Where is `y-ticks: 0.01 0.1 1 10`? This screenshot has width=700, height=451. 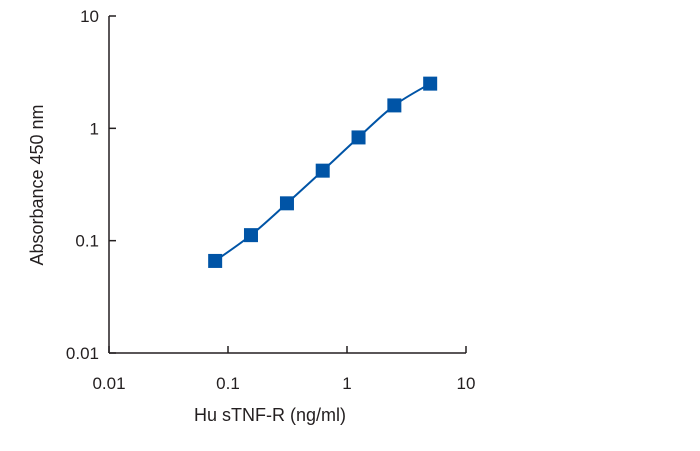 y-ticks: 0.01 0.1 1 10 is located at coordinates (91, 185).